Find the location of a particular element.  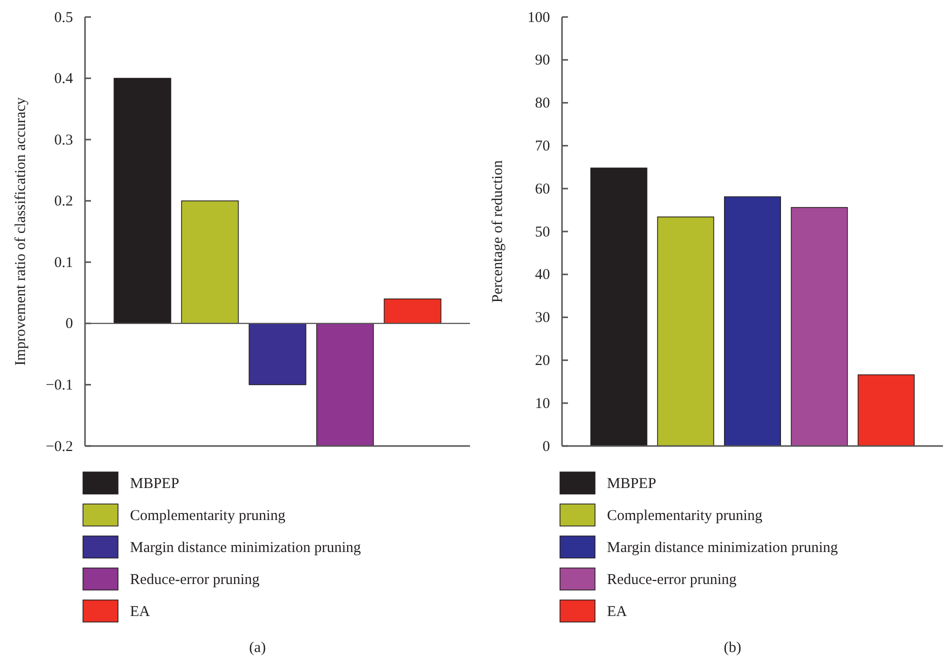

text: (a) is located at coordinates (257, 648).